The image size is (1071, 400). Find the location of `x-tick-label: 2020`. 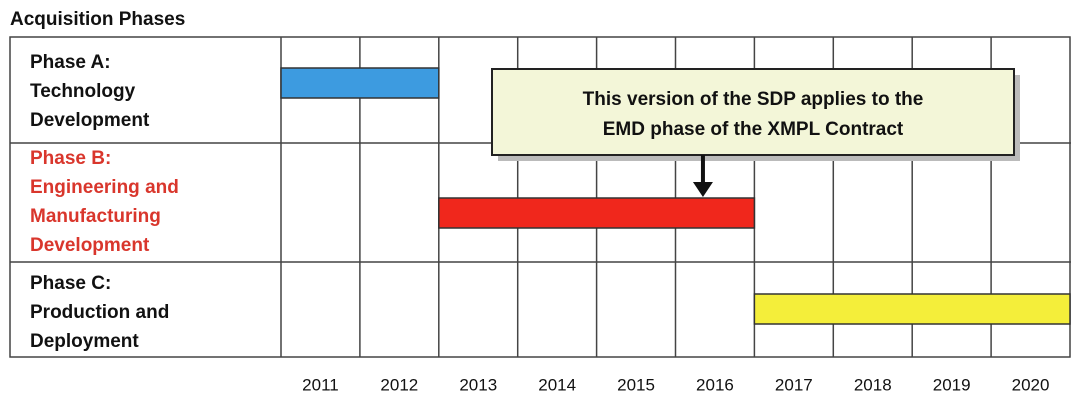

x-tick-label: 2020 is located at coordinates (1031, 384).